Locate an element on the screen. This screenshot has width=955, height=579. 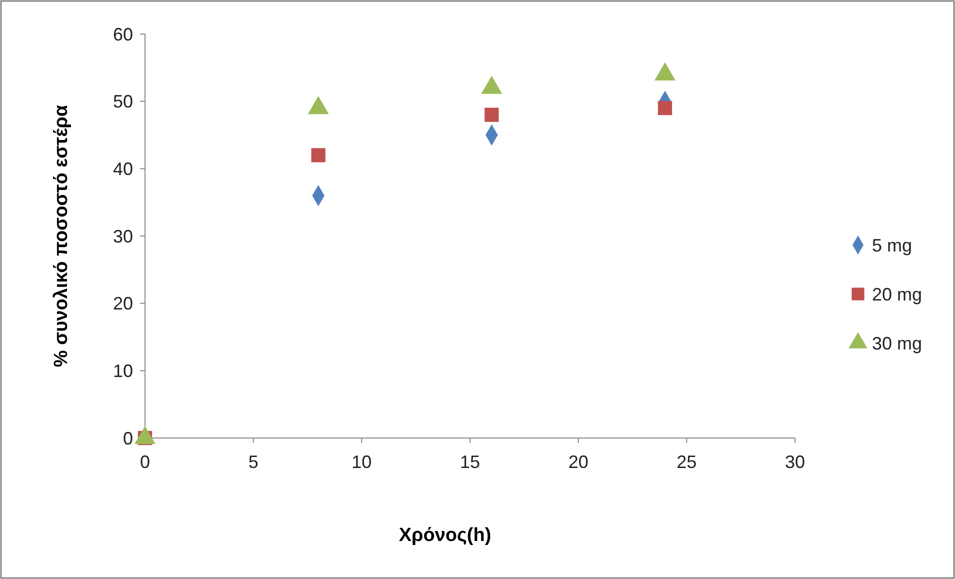
legend-label: 20 mg is located at coordinates (897, 294).